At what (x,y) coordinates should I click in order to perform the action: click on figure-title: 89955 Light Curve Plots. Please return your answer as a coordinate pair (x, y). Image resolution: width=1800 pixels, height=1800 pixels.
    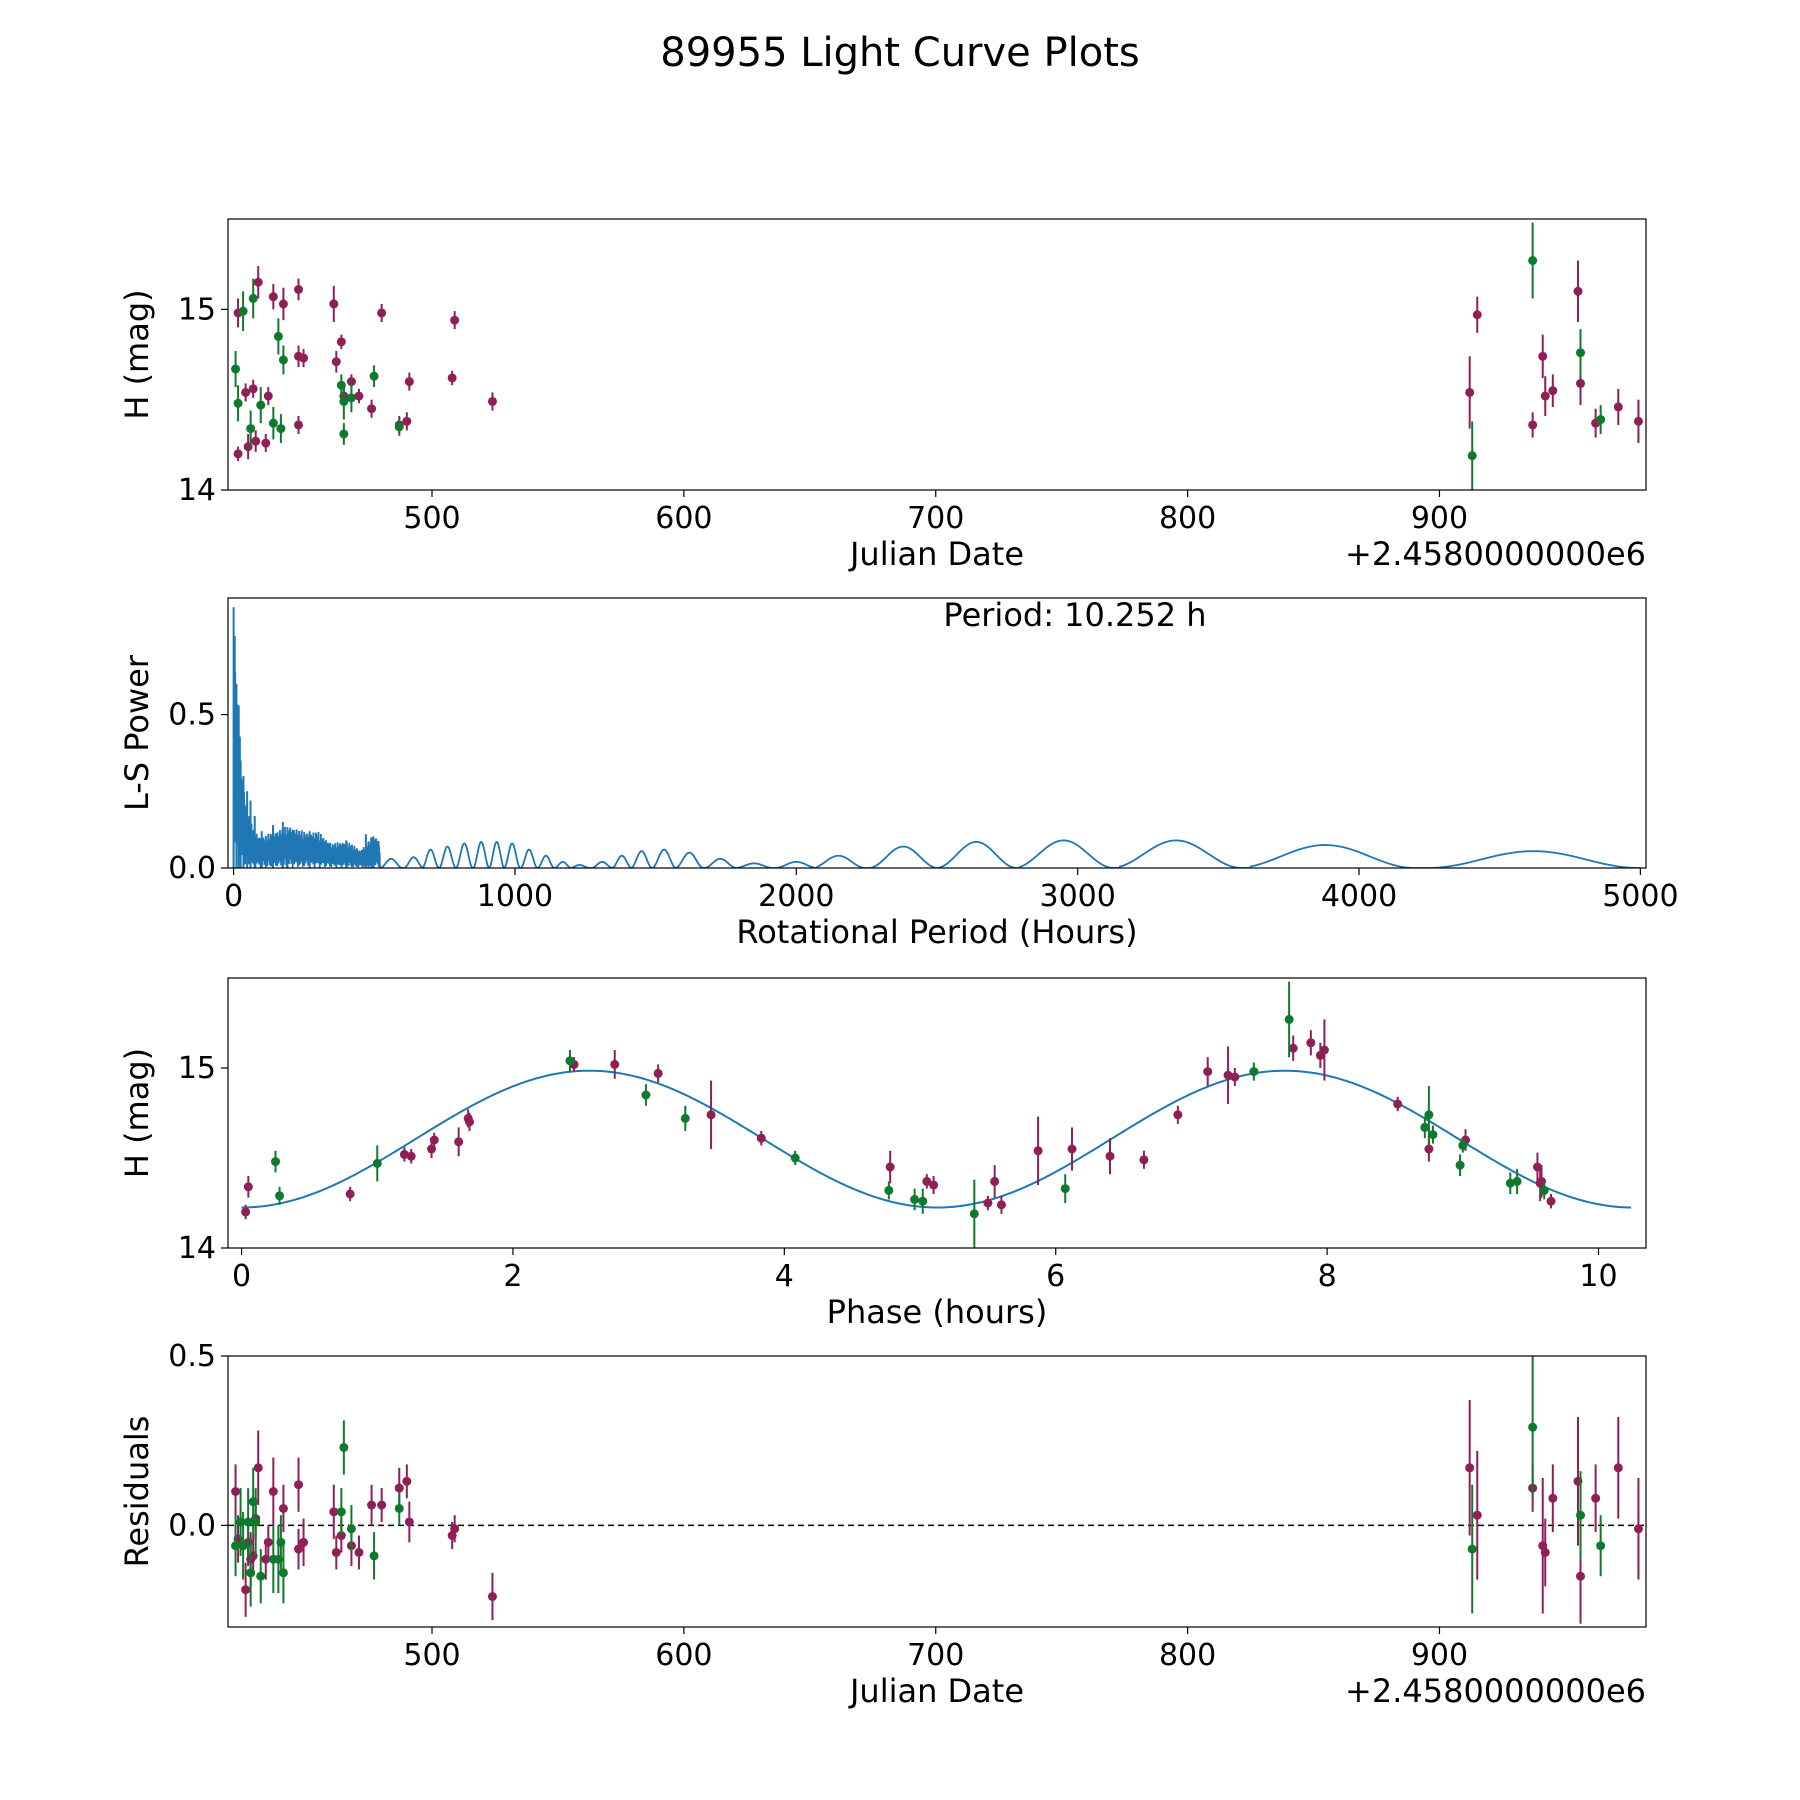
    Looking at the image, I should click on (899, 53).